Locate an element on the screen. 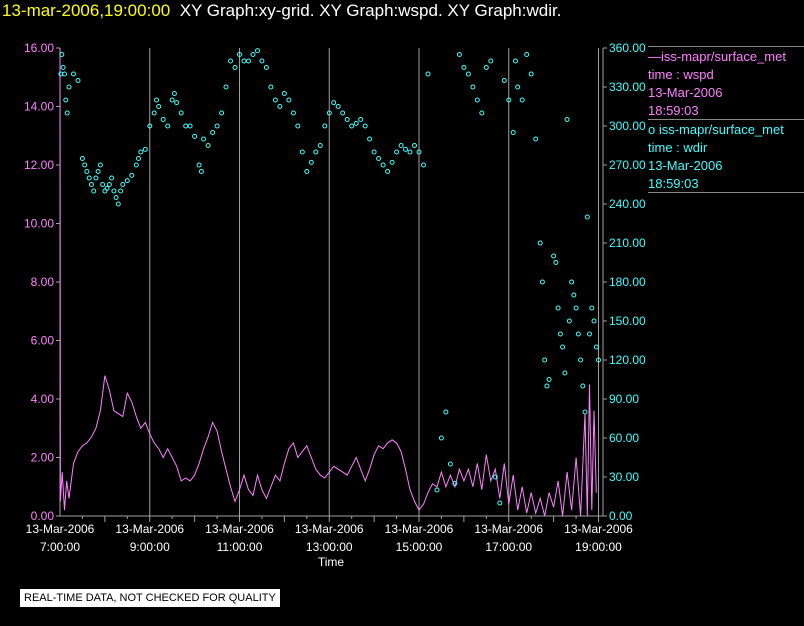  legend-wspd-variable: time : wspd is located at coordinates (681, 74).